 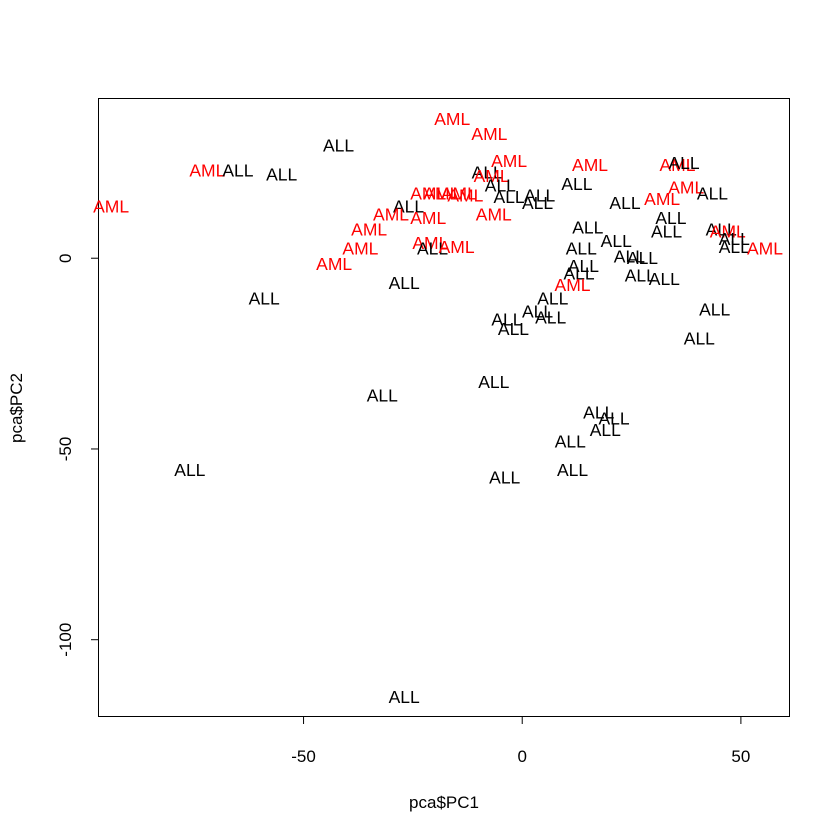 I want to click on x-tick-label: 50, so click(x=740, y=756).